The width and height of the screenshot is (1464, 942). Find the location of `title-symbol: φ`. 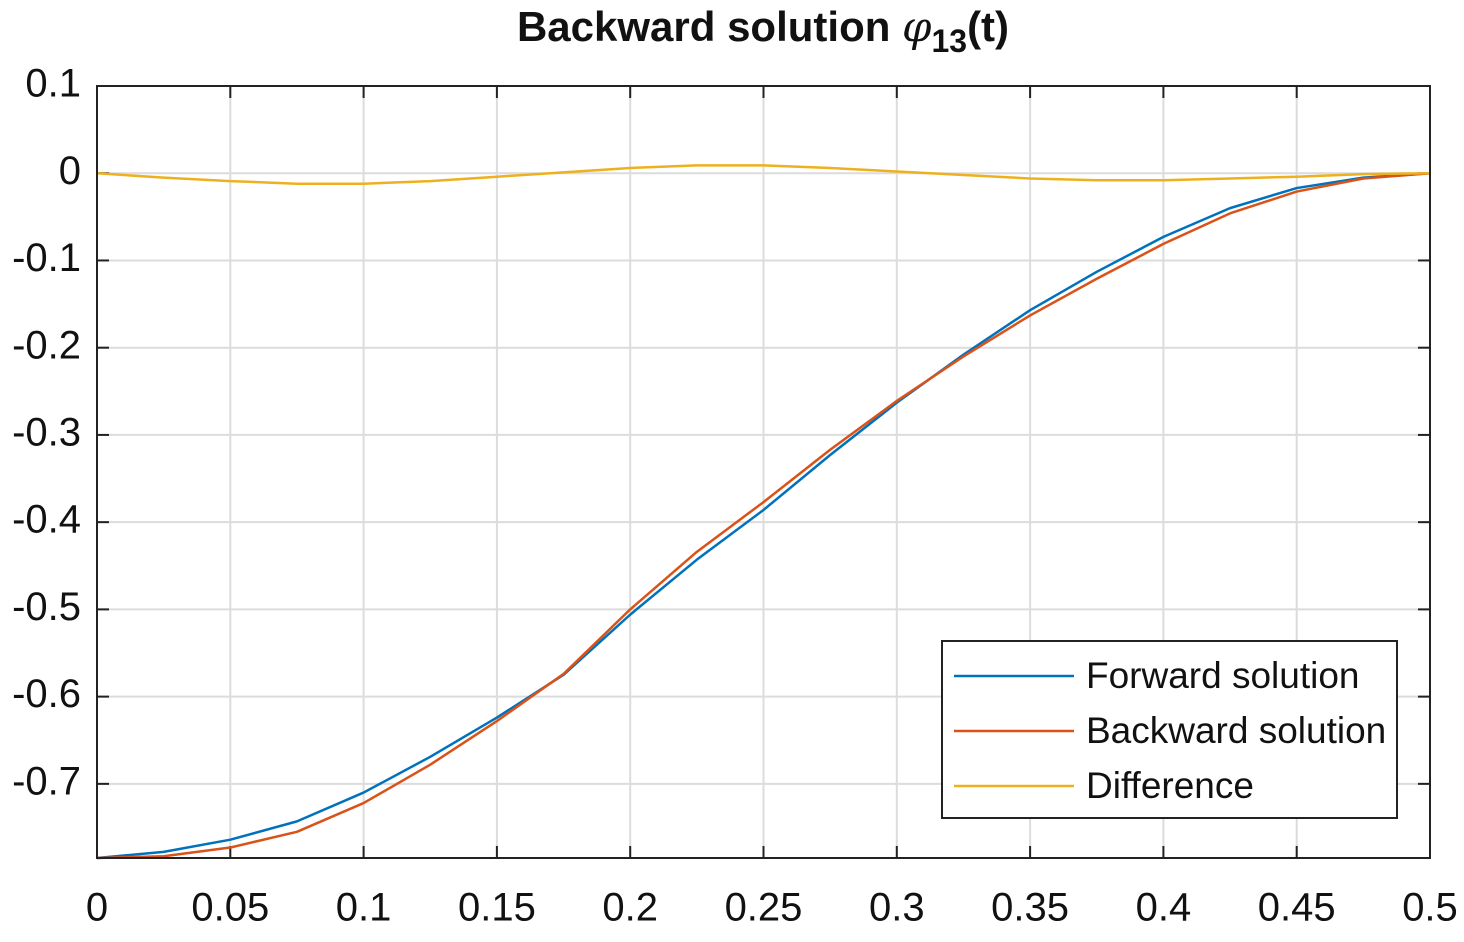

title-symbol: φ is located at coordinates (917, 26).